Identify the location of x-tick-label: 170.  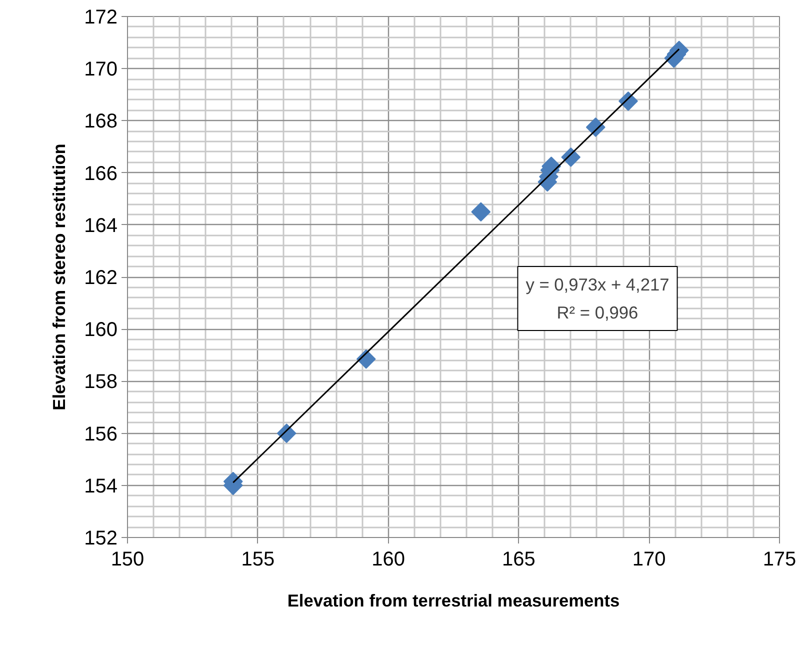
(649, 559).